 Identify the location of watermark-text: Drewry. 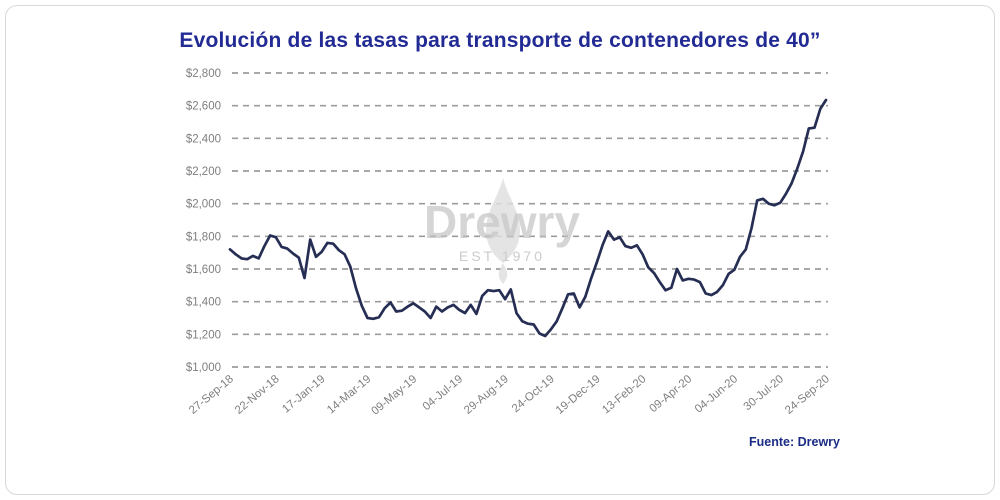
(502, 222).